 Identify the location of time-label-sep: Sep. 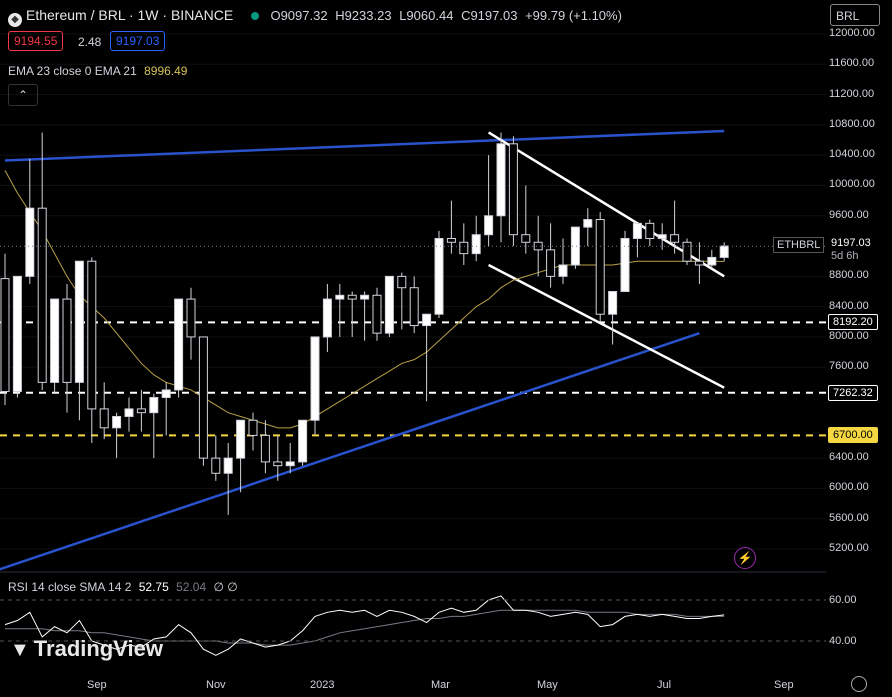
(97, 685).